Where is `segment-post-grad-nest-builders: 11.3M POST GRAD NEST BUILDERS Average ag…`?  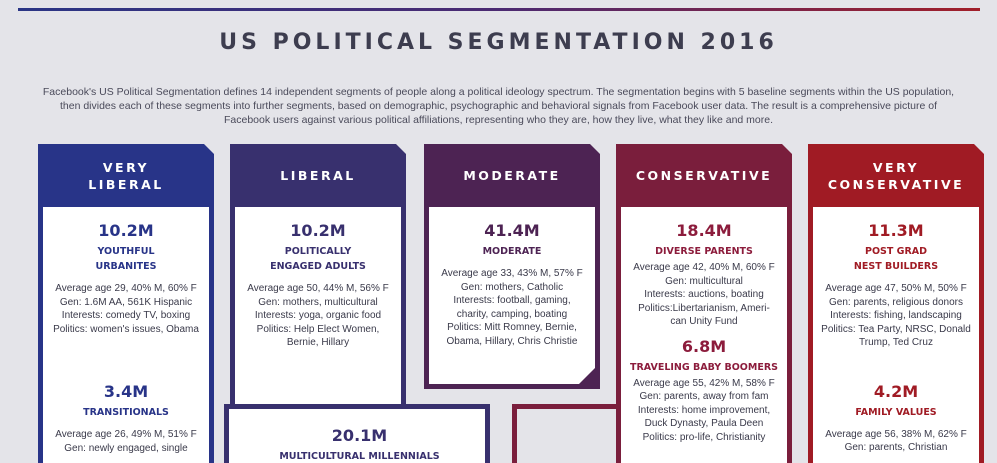
segment-post-grad-nest-builders: 11.3M POST GRAD NEST BUILDERS Average ag… is located at coordinates (896, 278).